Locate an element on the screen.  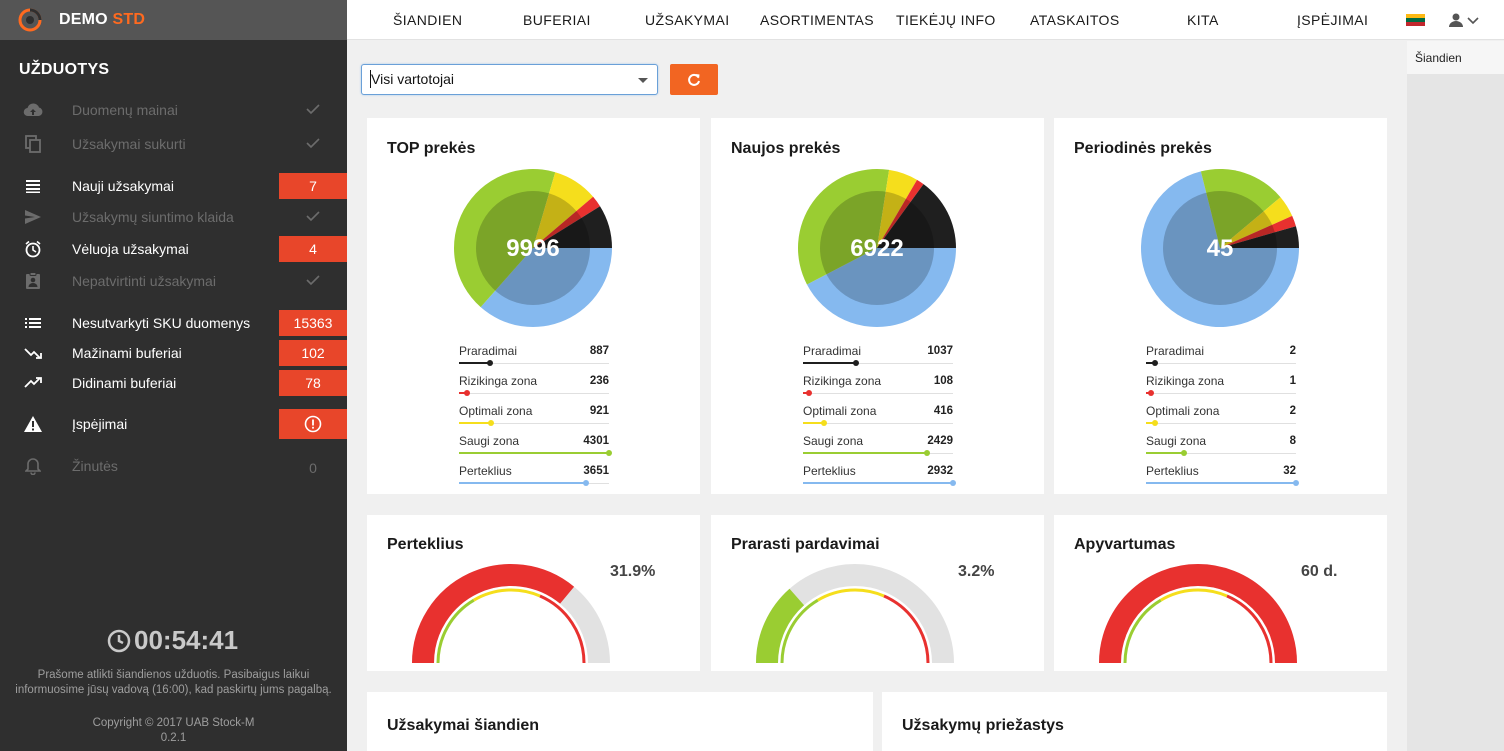
task-badge: 4 is located at coordinates (313, 249).